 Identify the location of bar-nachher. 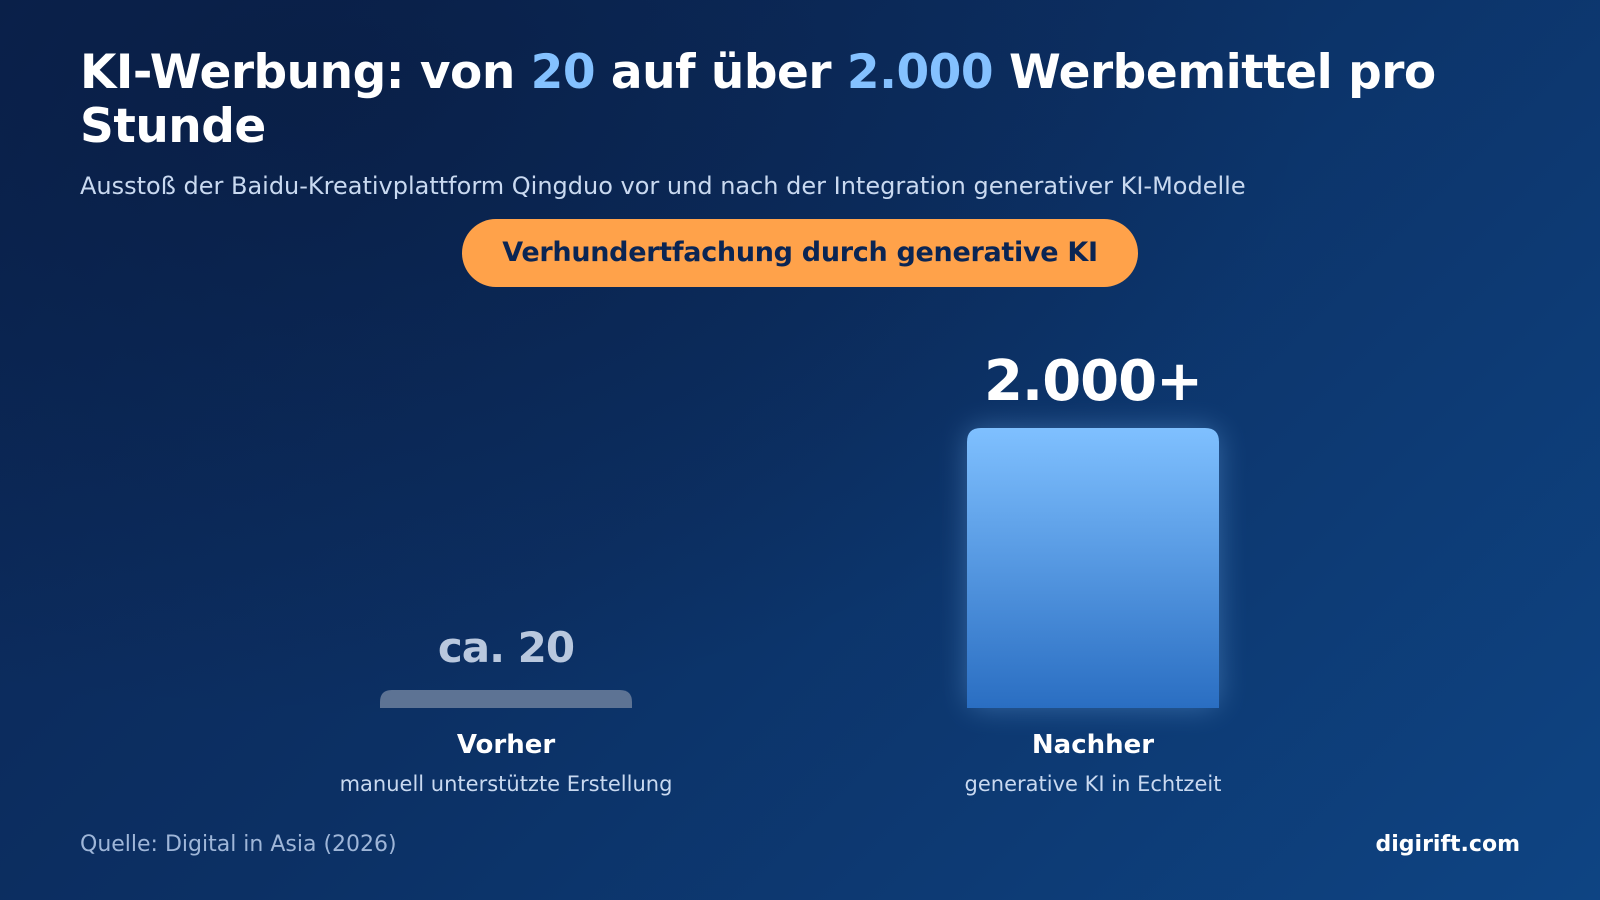
(1093, 568).